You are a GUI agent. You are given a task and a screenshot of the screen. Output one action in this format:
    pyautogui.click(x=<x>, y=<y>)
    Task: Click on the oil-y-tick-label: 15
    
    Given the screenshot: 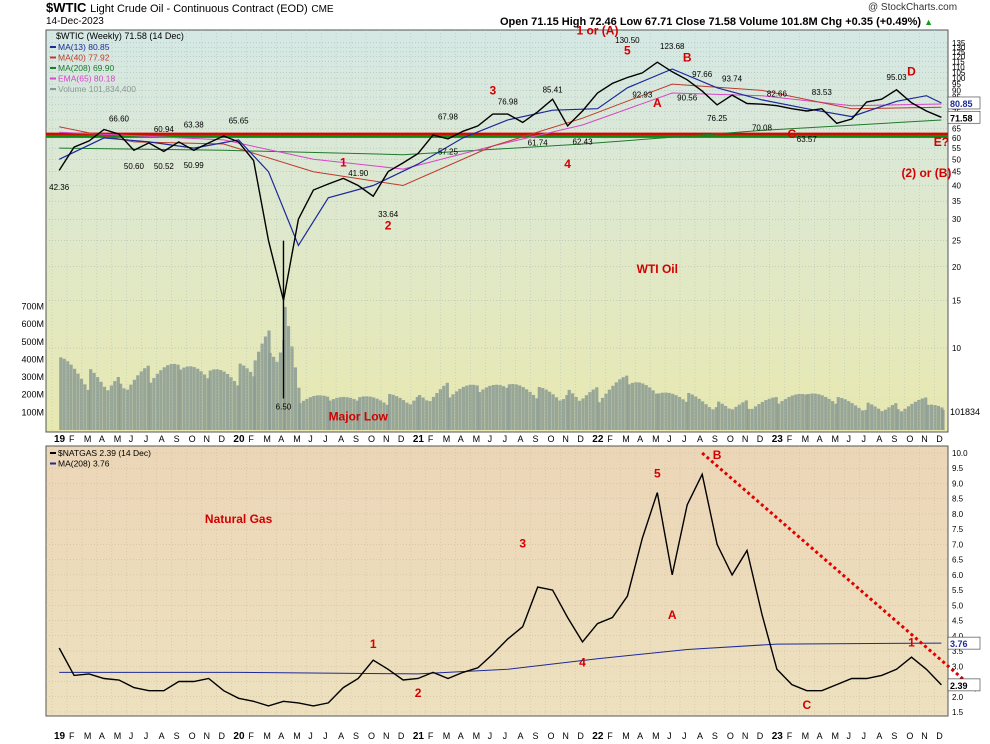 What is the action you would take?
    pyautogui.click(x=956, y=300)
    